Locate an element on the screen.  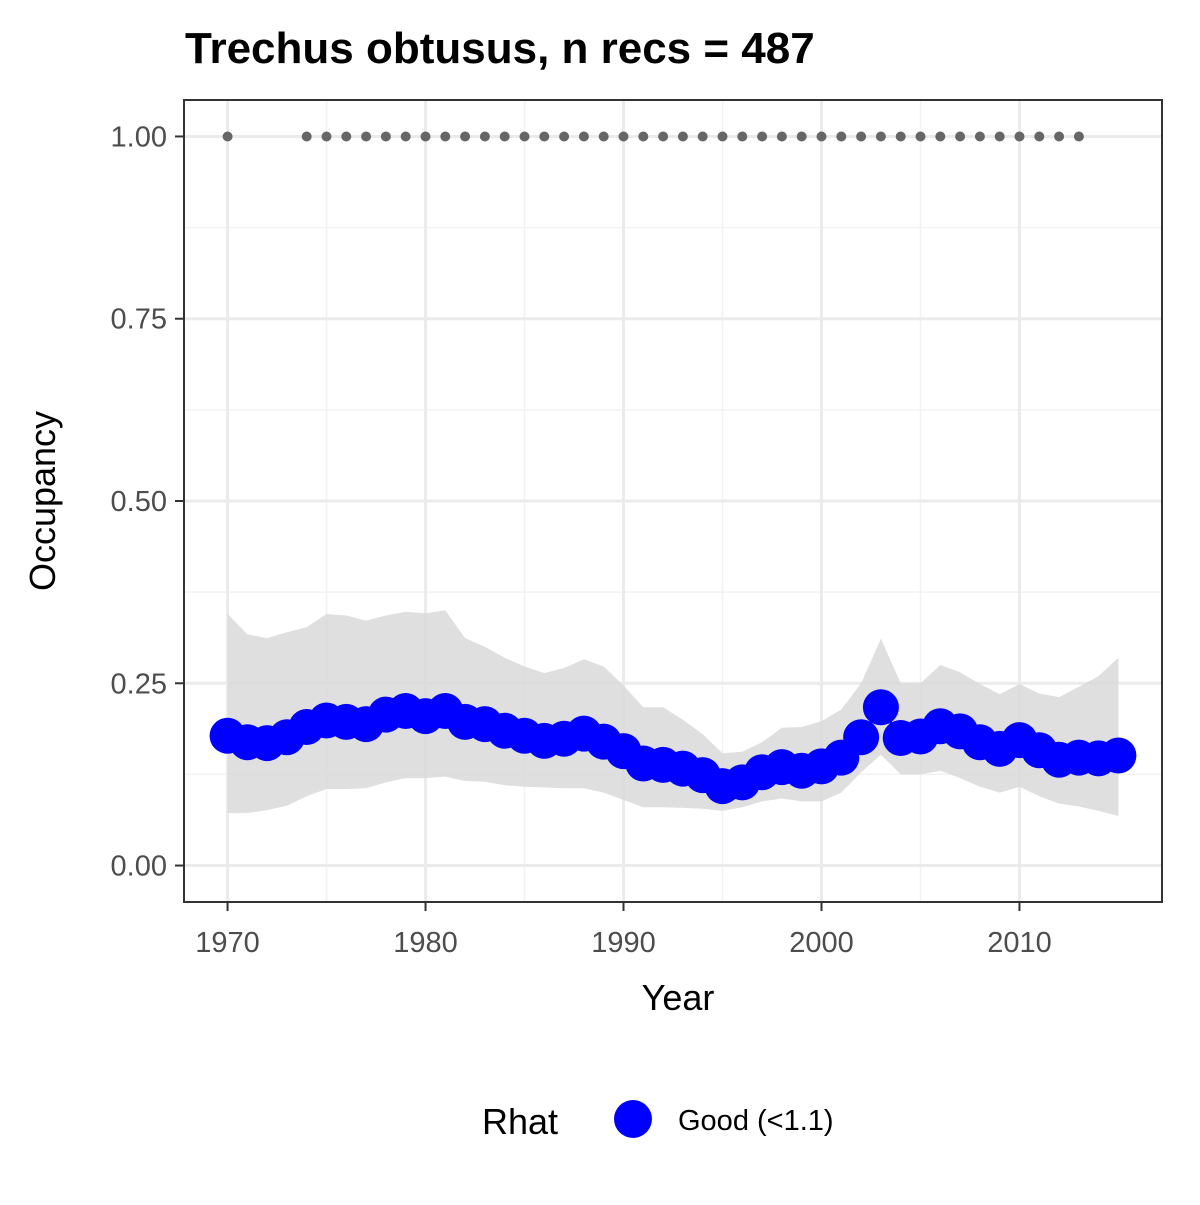
confidence-ribbon-layer is located at coordinates (673, 713).